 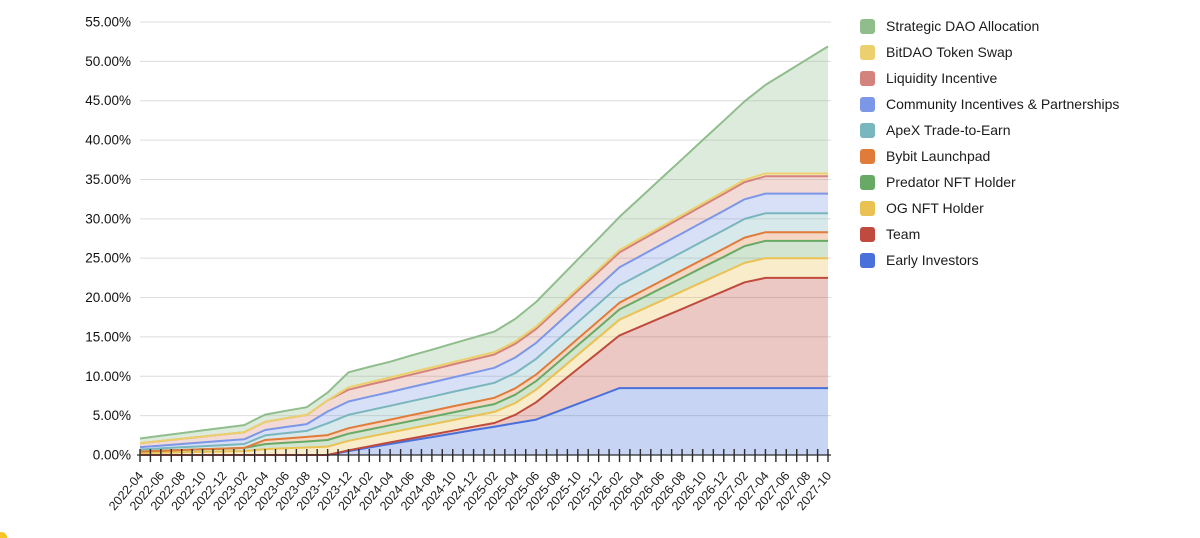 What do you see at coordinates (108, 22) in the screenshot?
I see `y-axis-tick-label: 55.00%` at bounding box center [108, 22].